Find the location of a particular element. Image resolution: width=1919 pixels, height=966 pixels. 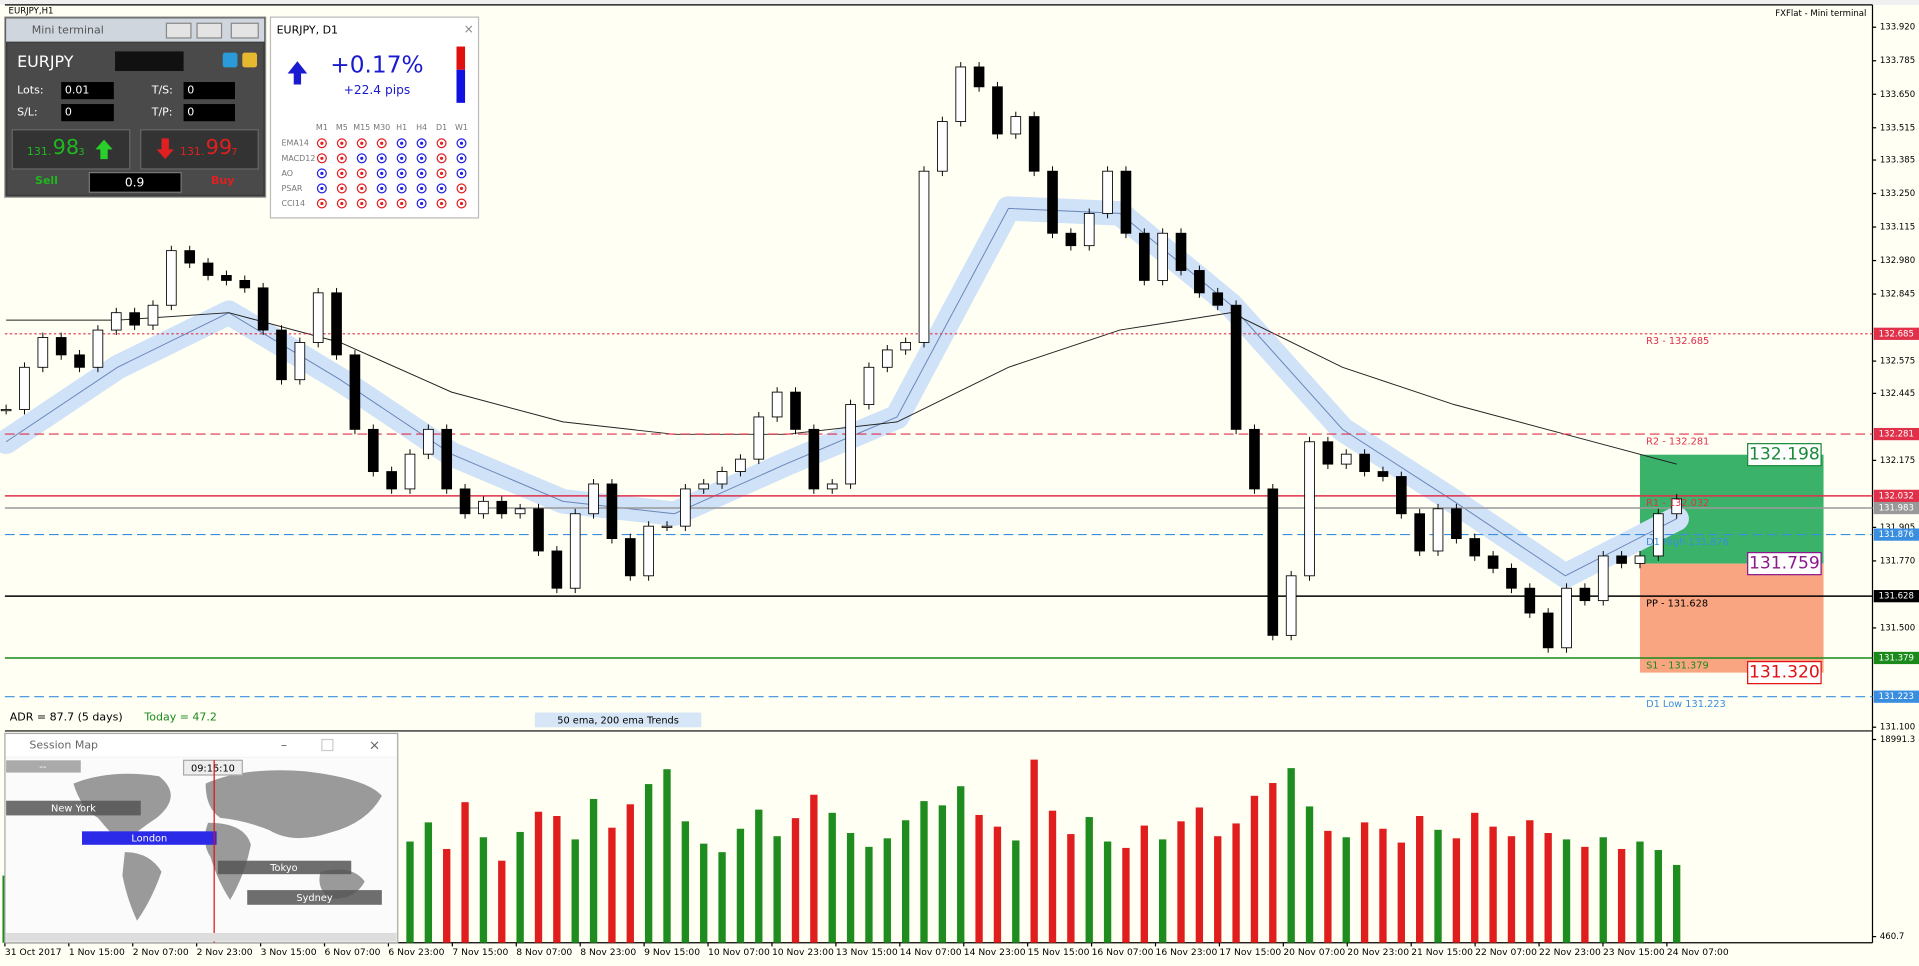

sell-price-prefix: 131. is located at coordinates (39, 151).